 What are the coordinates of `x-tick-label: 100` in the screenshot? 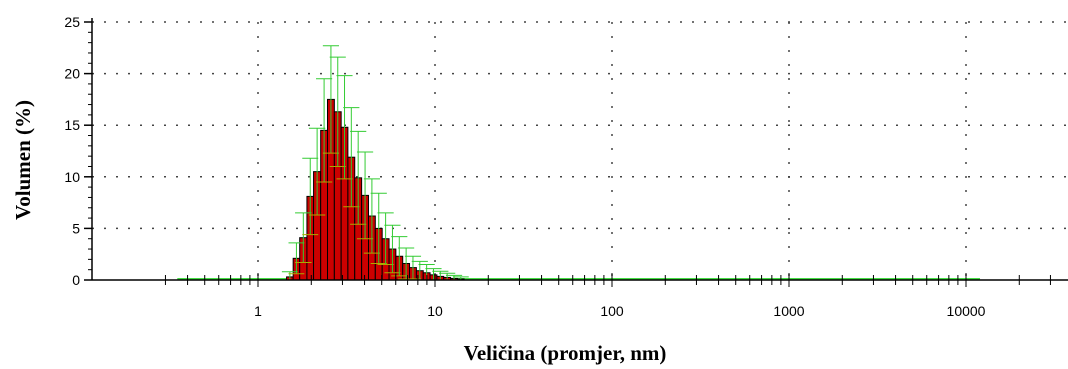 It's located at (612, 311).